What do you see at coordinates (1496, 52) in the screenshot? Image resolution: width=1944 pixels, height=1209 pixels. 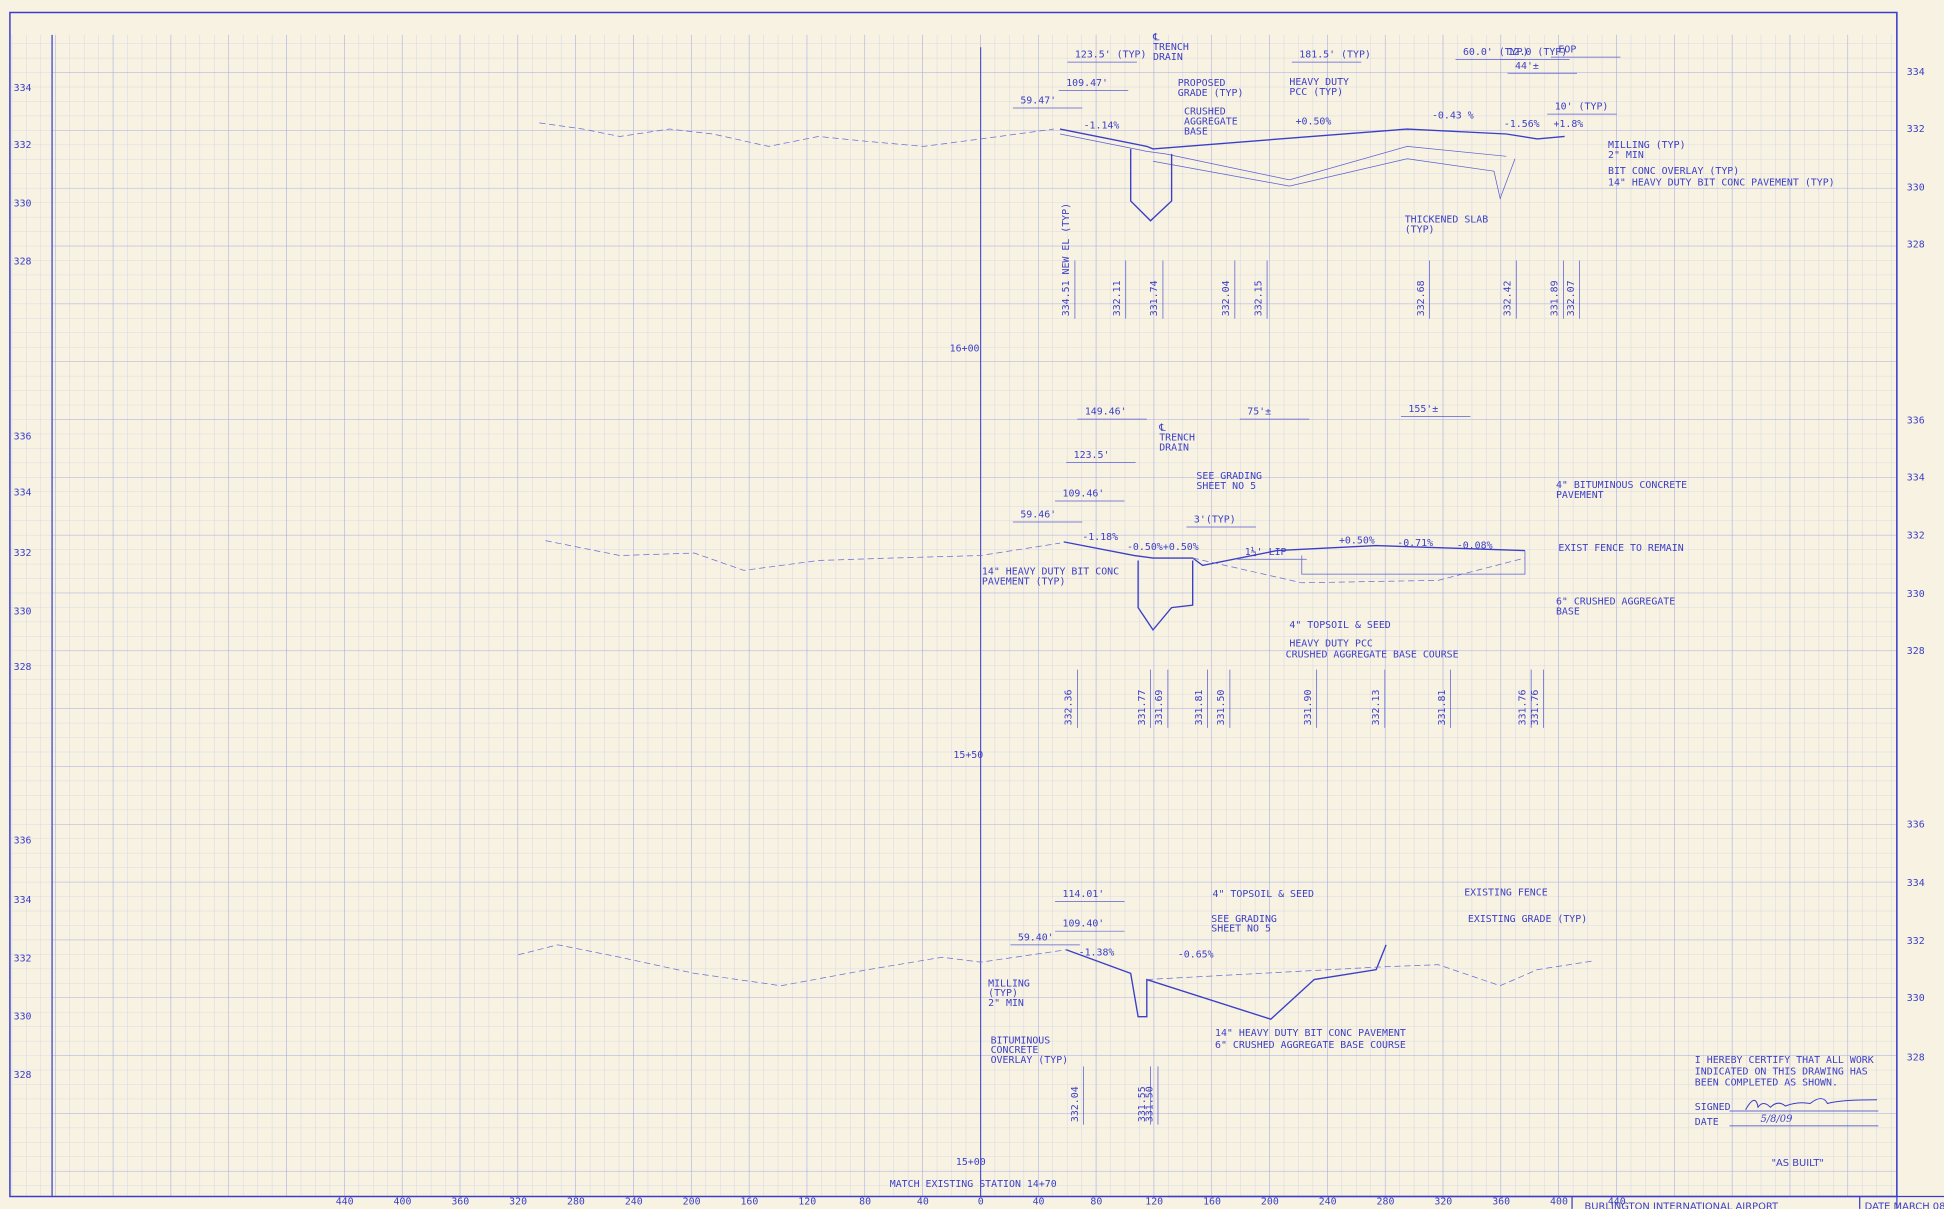 I see `dimension: 60.0' (TYP)` at bounding box center [1496, 52].